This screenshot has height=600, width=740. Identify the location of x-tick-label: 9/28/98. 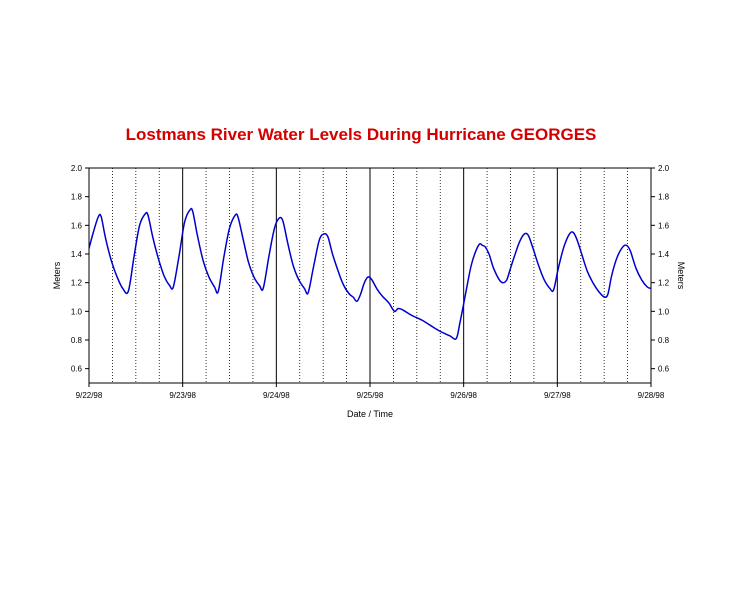
(651, 395).